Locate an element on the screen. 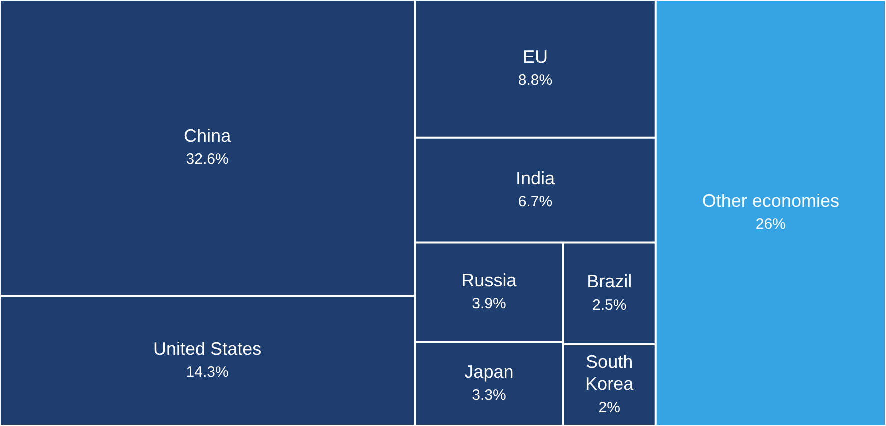 This screenshot has height=426, width=886. category-label: United States is located at coordinates (208, 349).